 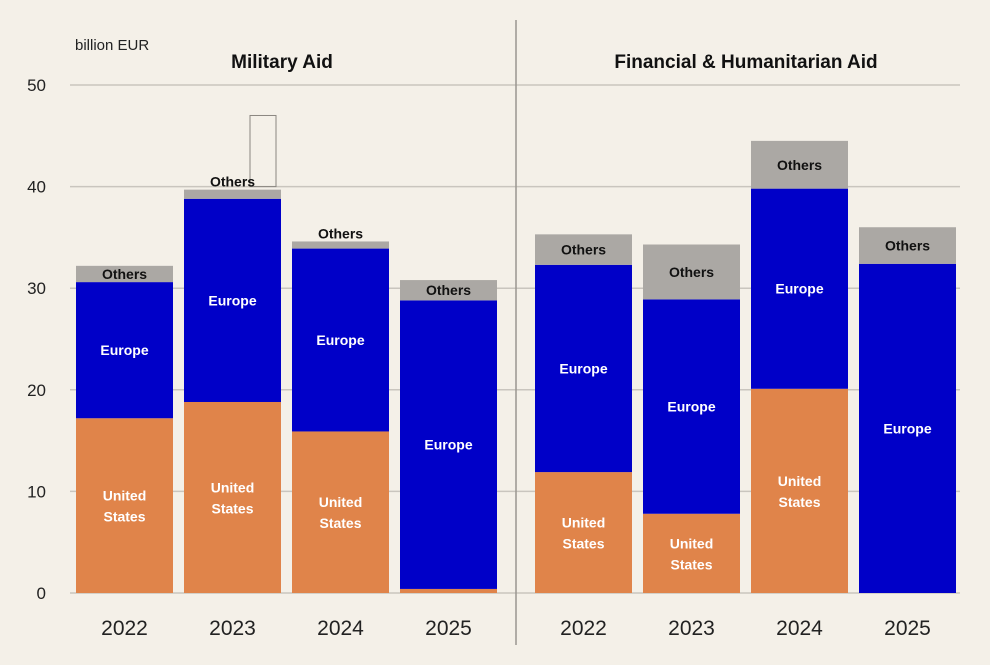 I want to click on bar-label-military-aid-2023-others: Others, so click(x=232, y=182).